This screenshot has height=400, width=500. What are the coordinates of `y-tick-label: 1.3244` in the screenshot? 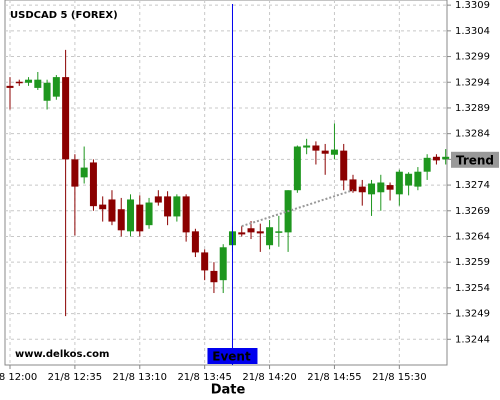 It's located at (472, 339).